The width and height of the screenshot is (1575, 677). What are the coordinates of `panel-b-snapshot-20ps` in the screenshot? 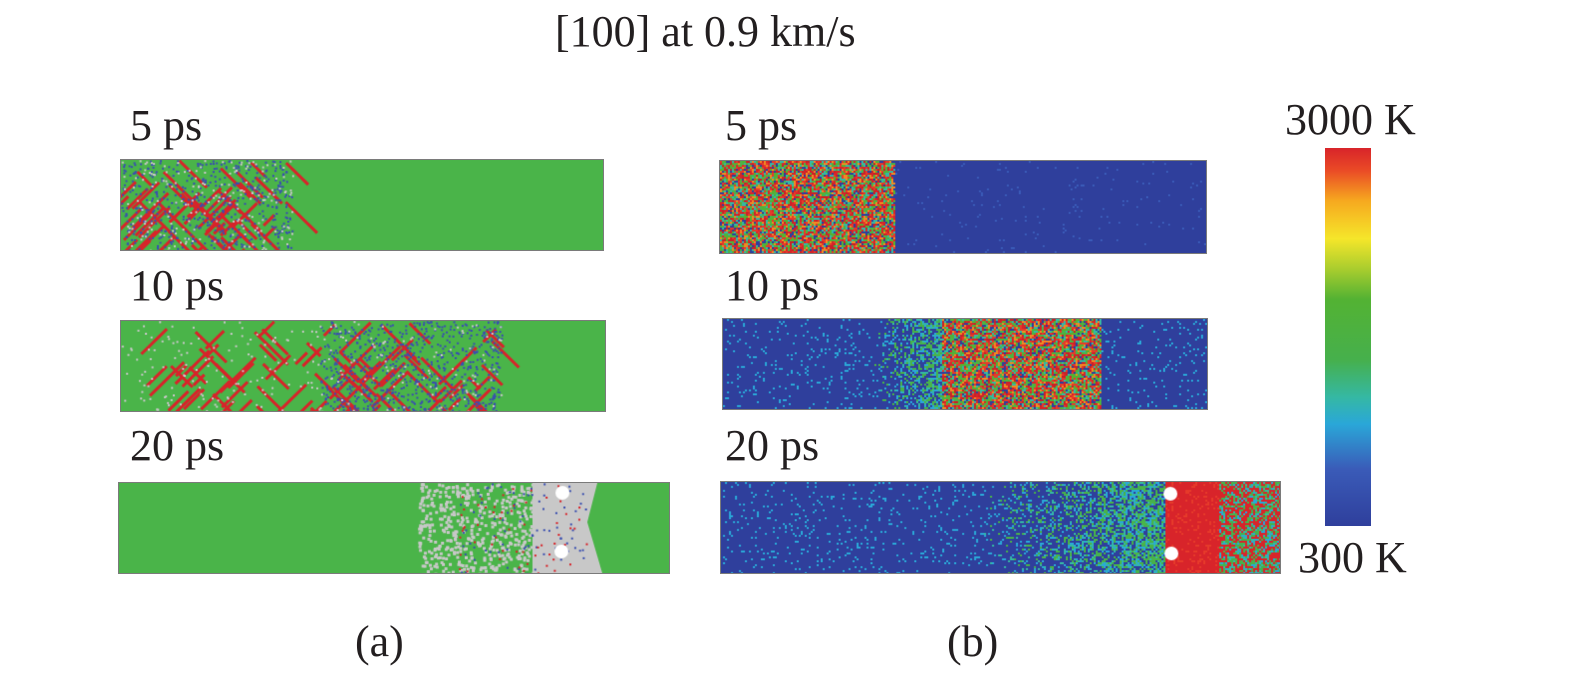 It's located at (1000, 527).